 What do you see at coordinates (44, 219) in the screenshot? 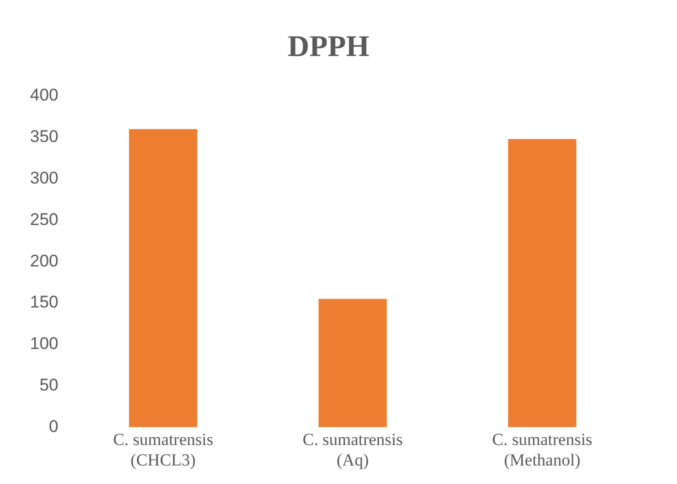
I see `y-tick-label: 250` at bounding box center [44, 219].